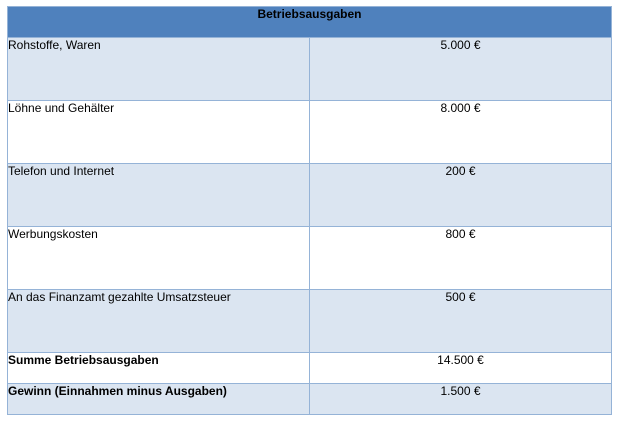 This screenshot has width=619, height=427. Describe the element at coordinates (158, 258) in the screenshot. I see `row-label: Werbungskosten` at that location.